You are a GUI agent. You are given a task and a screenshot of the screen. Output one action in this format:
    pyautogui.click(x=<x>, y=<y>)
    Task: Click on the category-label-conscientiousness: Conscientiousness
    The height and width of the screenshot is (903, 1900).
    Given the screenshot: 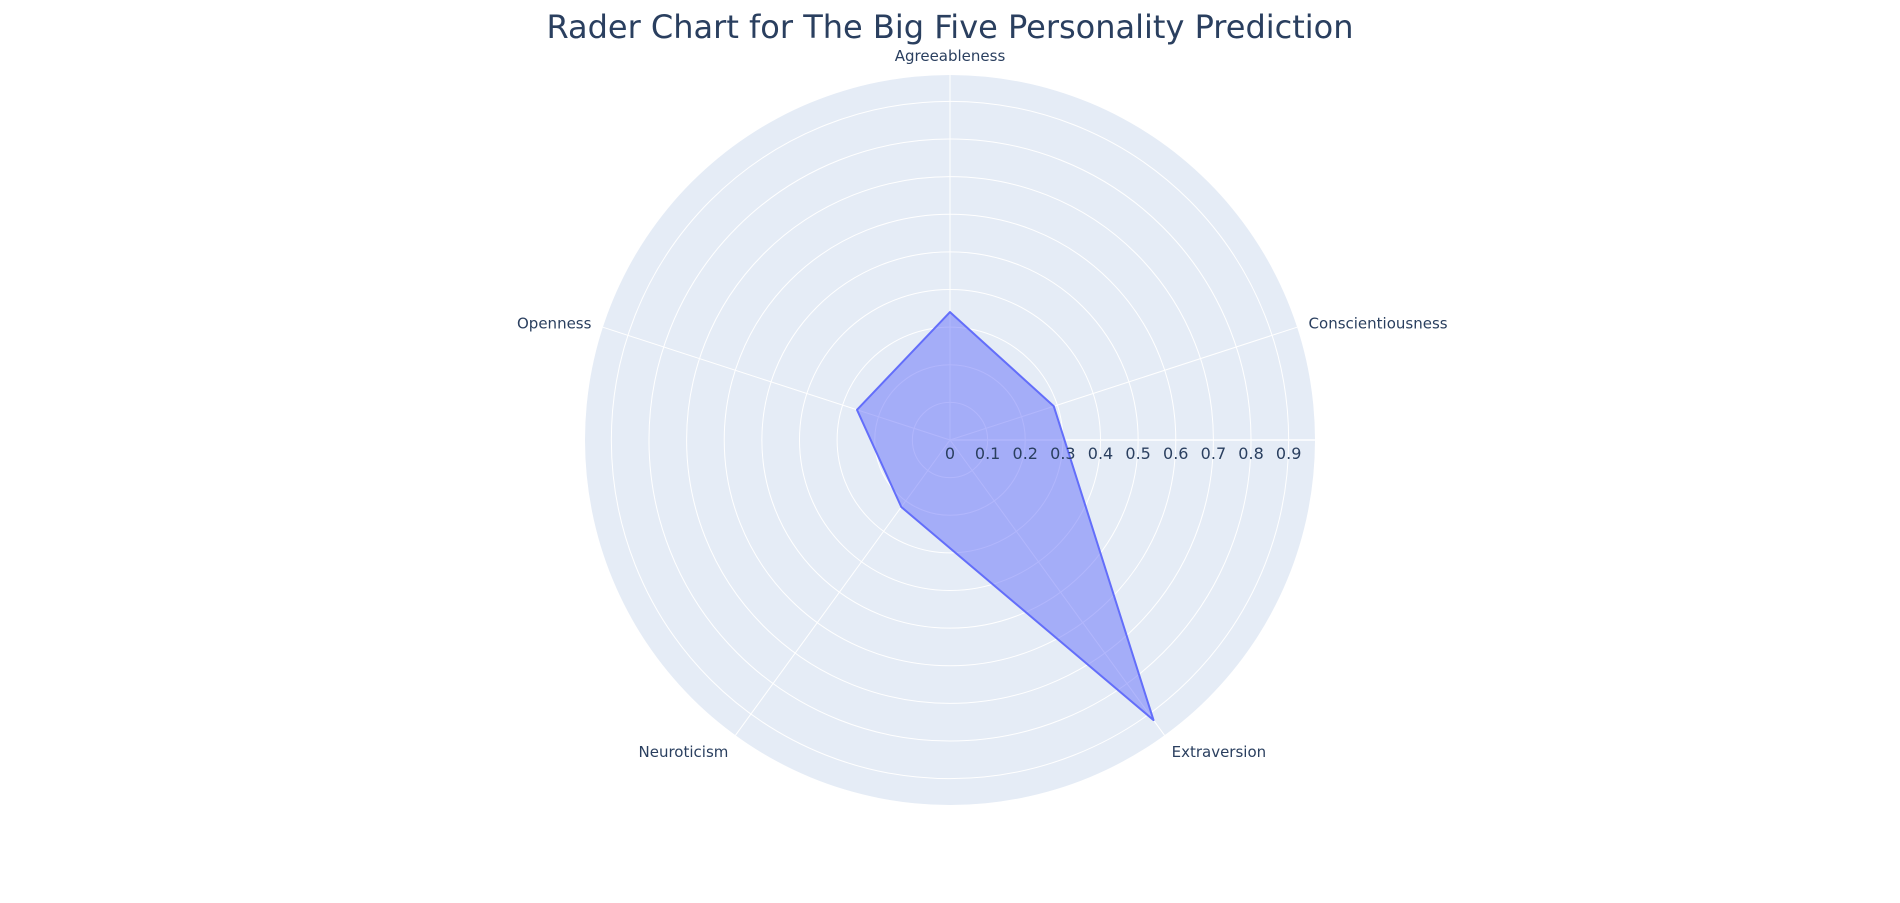 What is the action you would take?
    pyautogui.click(x=1378, y=324)
    